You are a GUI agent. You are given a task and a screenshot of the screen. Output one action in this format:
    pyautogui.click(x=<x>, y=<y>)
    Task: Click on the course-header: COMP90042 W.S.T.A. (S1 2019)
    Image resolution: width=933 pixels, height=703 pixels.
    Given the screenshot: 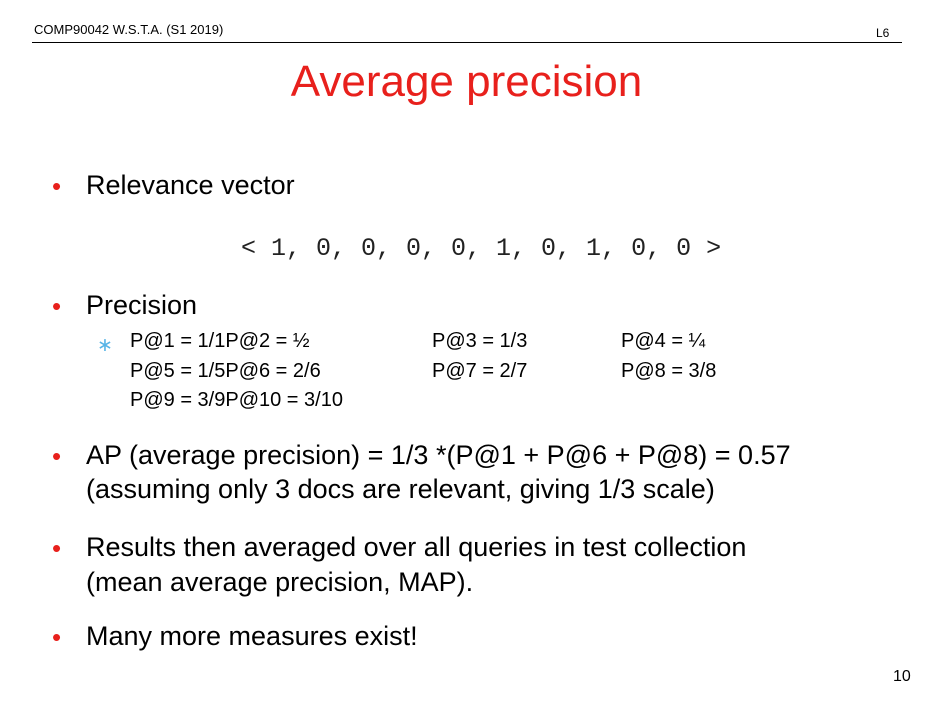 What is the action you would take?
    pyautogui.click(x=129, y=29)
    